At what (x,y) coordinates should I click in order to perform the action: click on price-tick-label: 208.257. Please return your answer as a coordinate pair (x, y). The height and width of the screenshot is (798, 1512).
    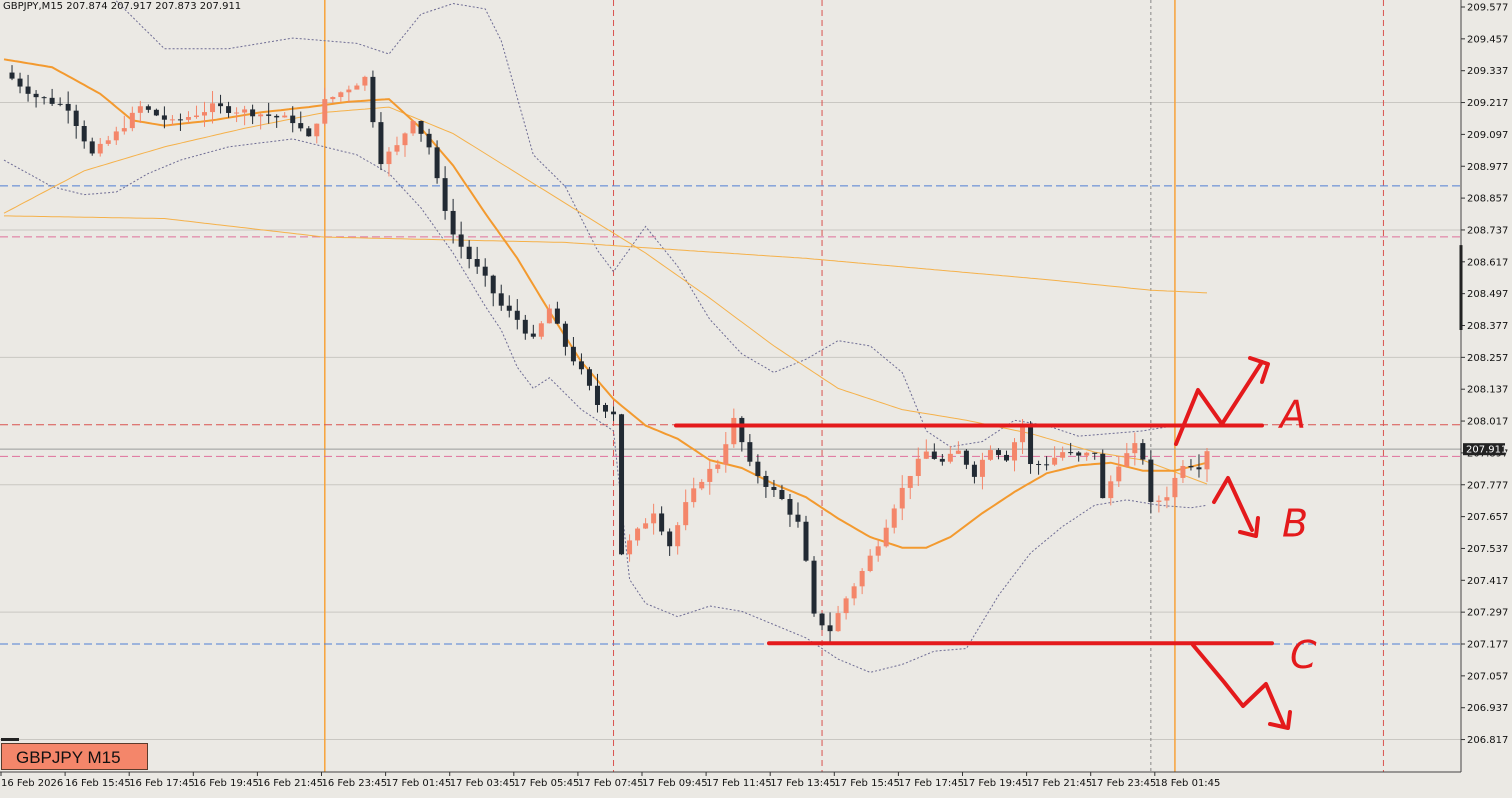
    Looking at the image, I should click on (1487, 358).